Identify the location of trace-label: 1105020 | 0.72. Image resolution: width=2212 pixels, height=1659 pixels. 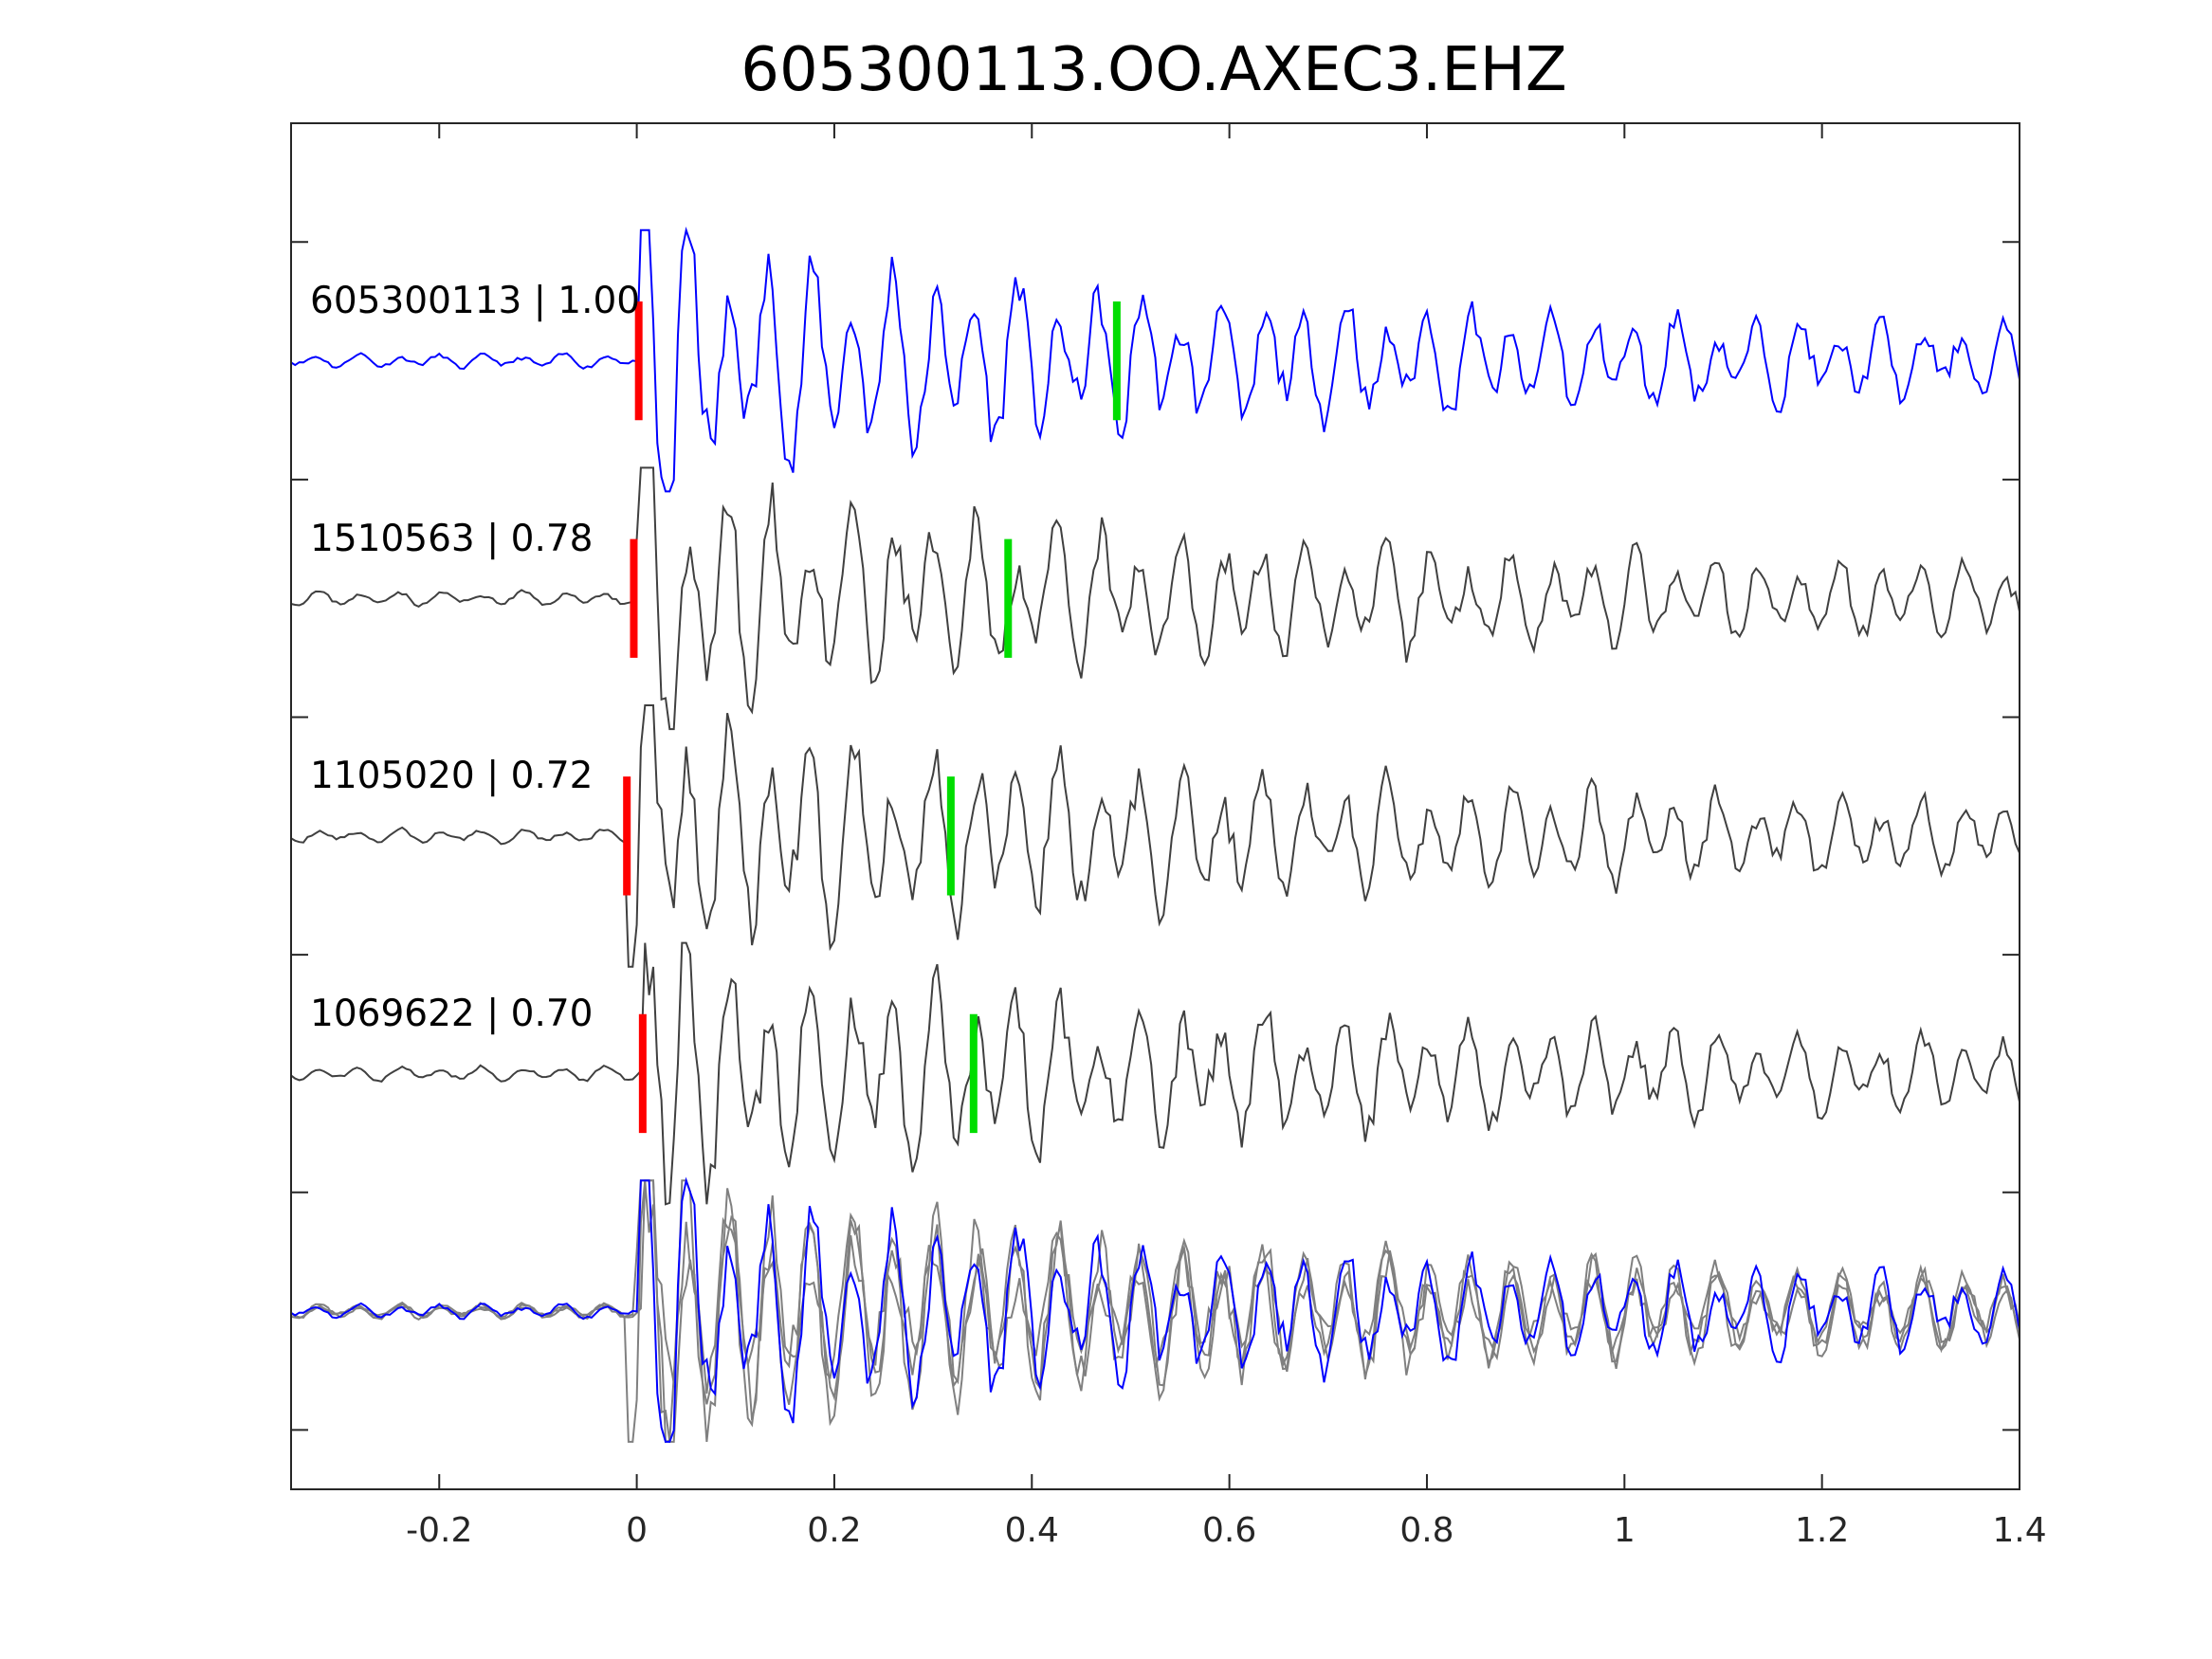
(451, 776).